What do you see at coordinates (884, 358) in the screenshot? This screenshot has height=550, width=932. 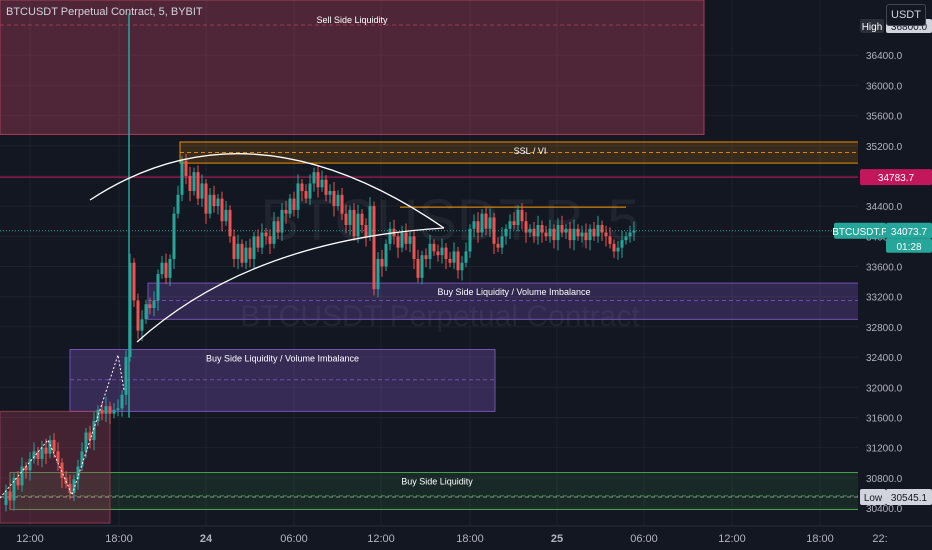 I see `y-tick-label: 32400.0` at bounding box center [884, 358].